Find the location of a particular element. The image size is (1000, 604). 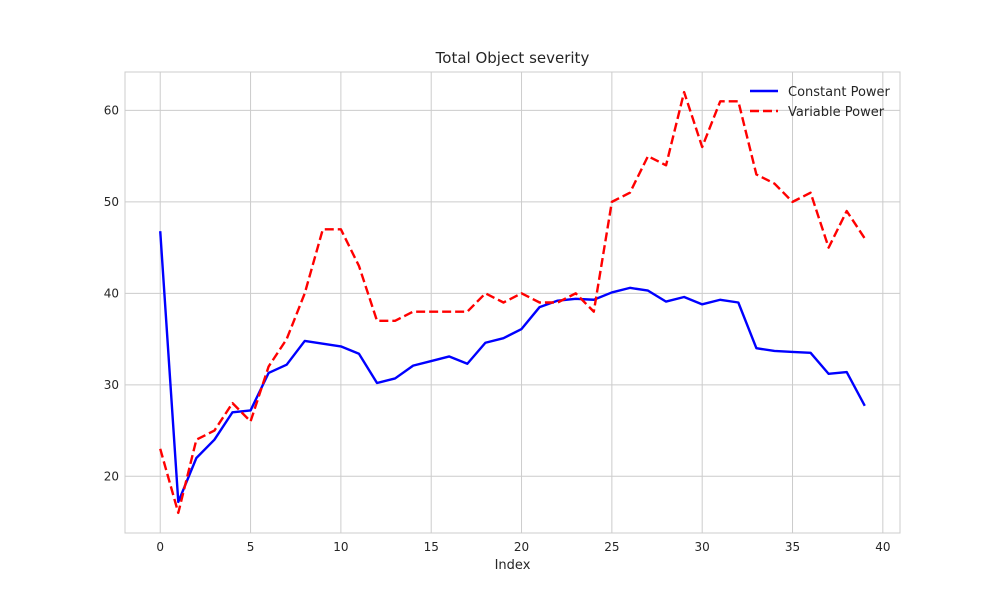

x-tick-label: 35 is located at coordinates (792, 547).